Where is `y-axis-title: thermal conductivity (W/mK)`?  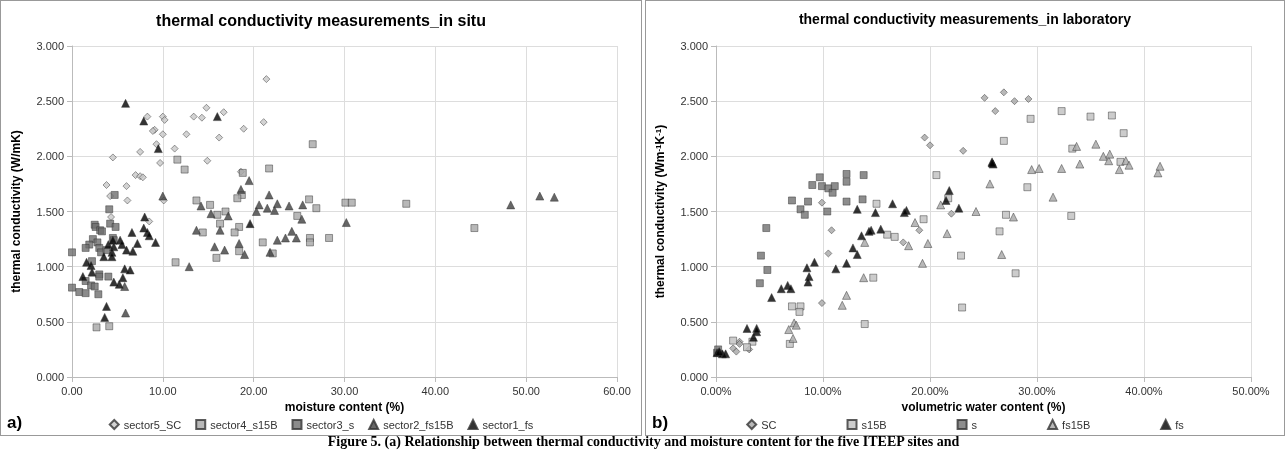 y-axis-title: thermal conductivity (W/mK) is located at coordinates (16, 211).